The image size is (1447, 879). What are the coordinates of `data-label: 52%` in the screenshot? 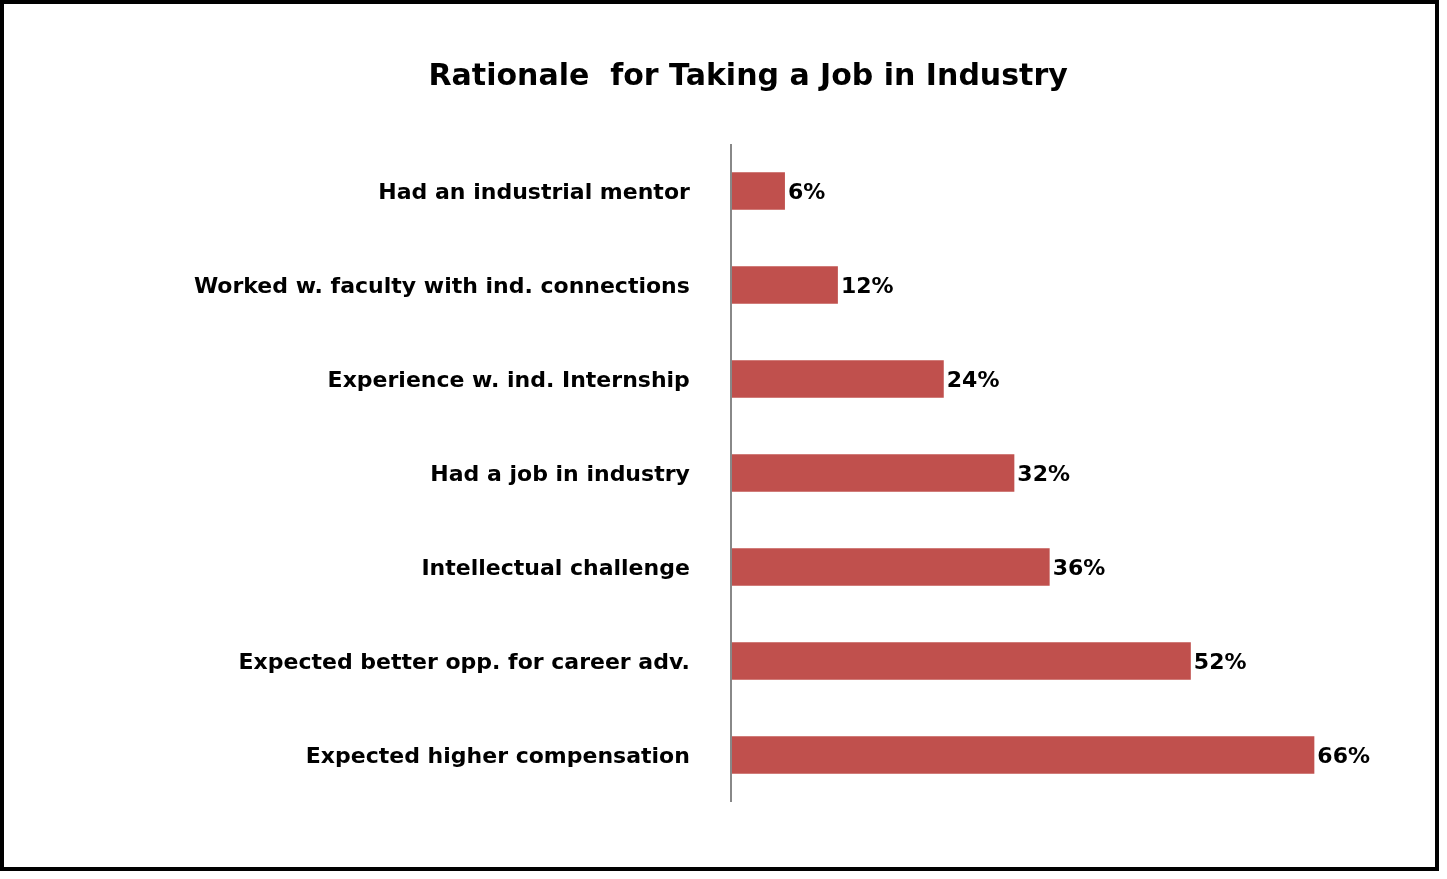 It's located at (1220, 661).